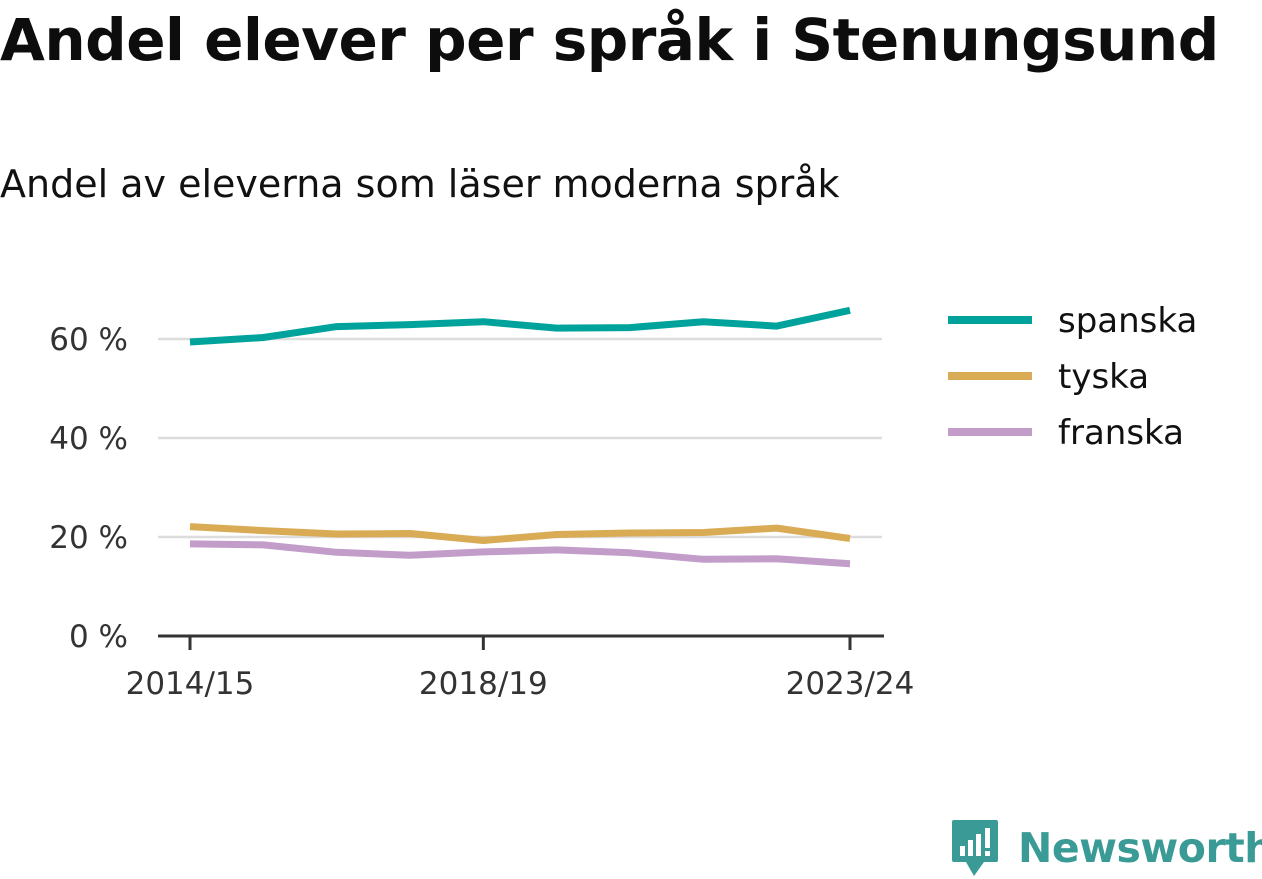  What do you see at coordinates (520, 533) in the screenshot?
I see `series-line-tyska` at bounding box center [520, 533].